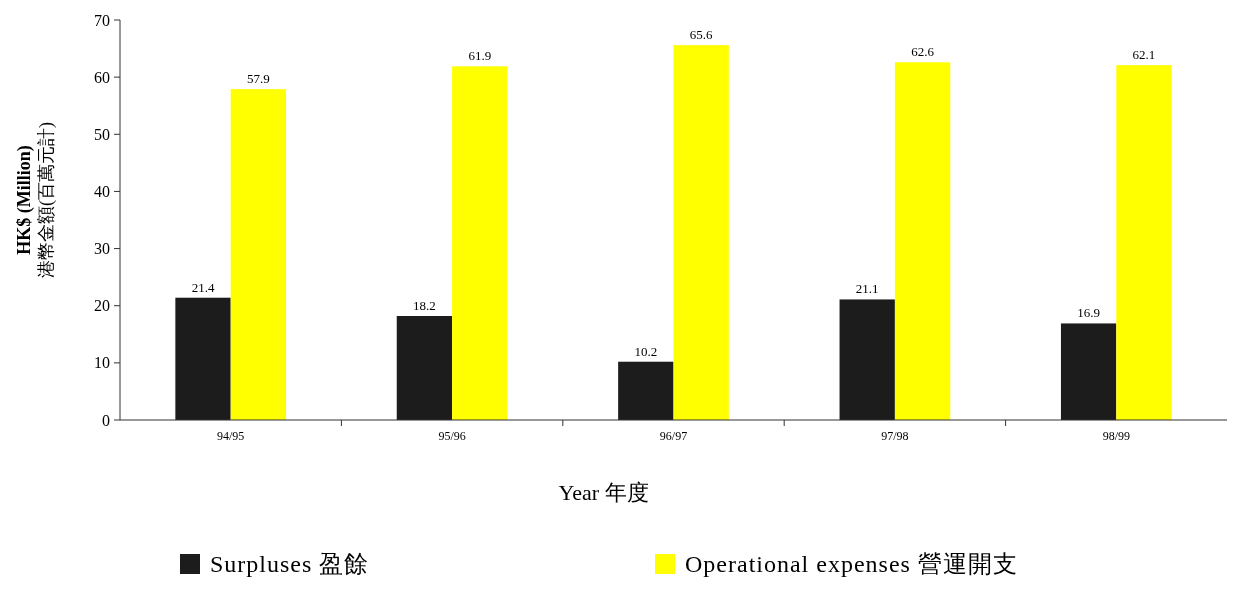 The width and height of the screenshot is (1237, 589). Describe the element at coordinates (102, 77) in the screenshot. I see `y-tick-label: 60` at that location.